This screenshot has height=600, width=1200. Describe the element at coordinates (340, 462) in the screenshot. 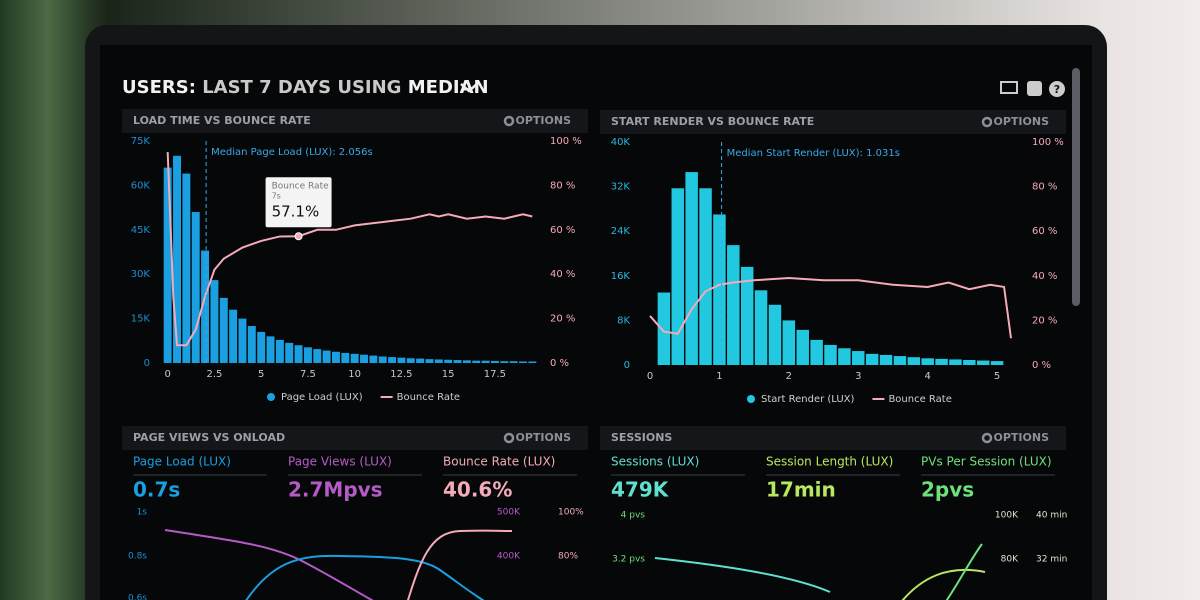

I see `kpi-label: Page Views (LUX)` at that location.